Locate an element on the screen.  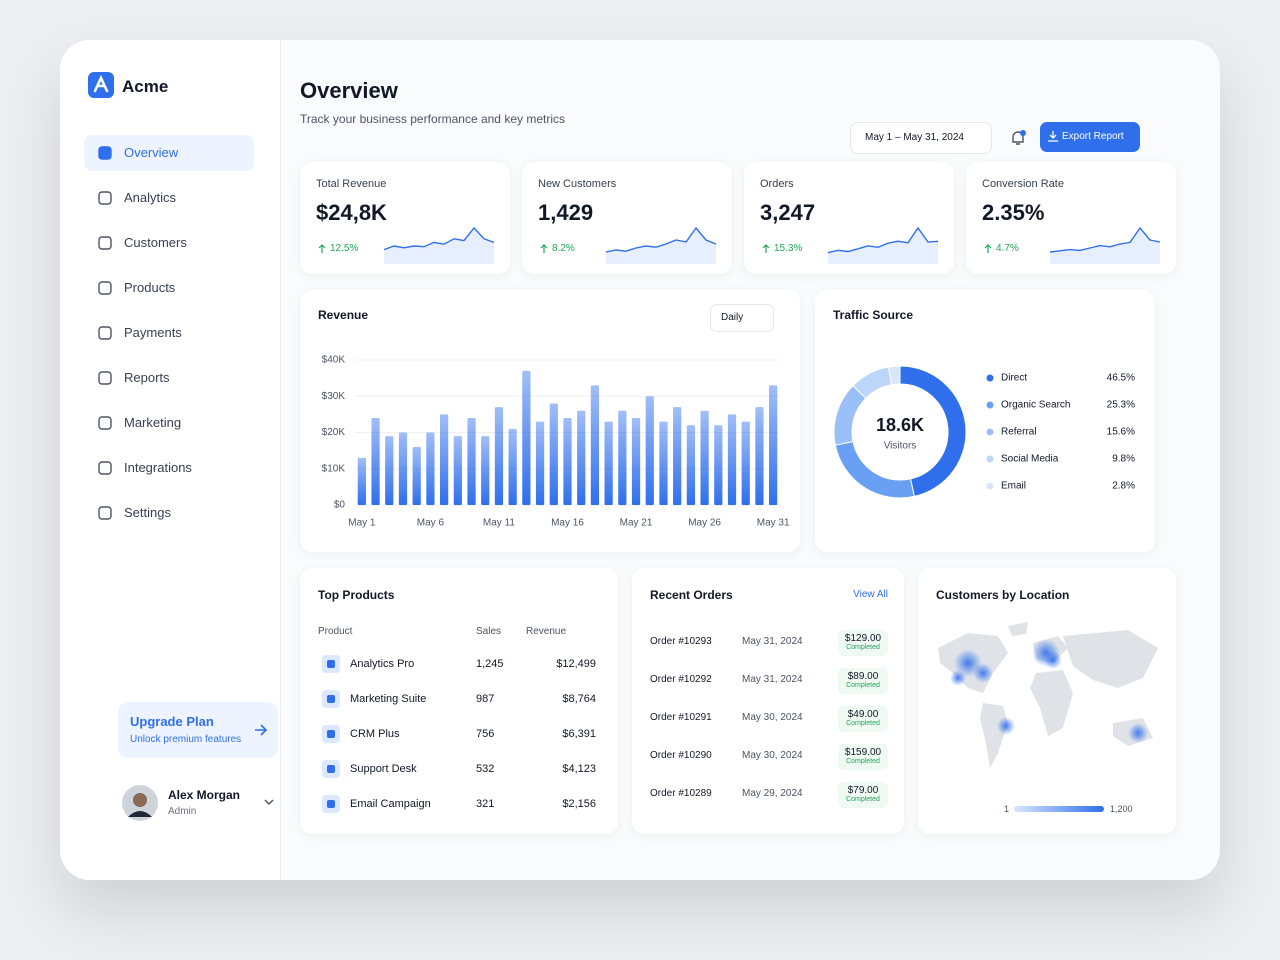
location-card: Customers by Location 1 1,200 is located at coordinates (1047, 701).